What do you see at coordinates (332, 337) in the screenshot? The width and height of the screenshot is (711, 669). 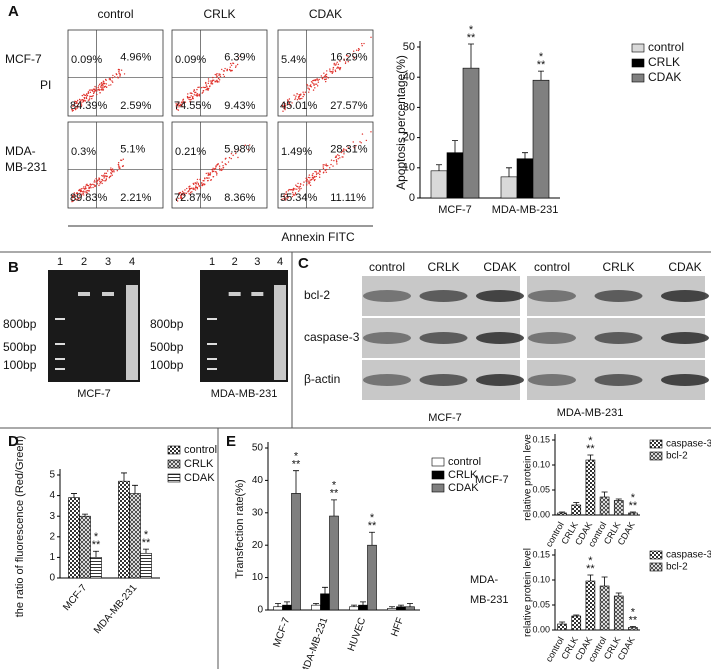 I see `western-row-label: caspase-3` at bounding box center [332, 337].